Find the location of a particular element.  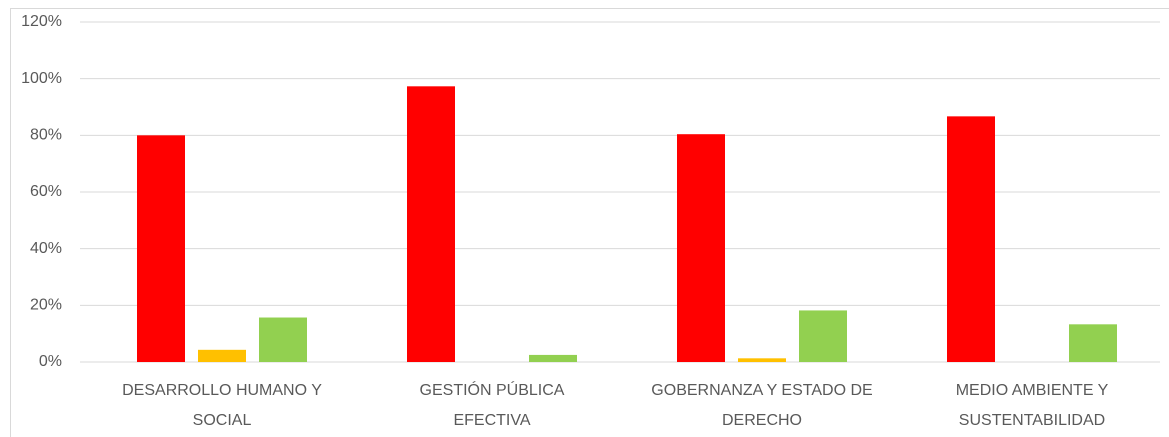

x-tick-label: EFECTIVA is located at coordinates (491, 420).